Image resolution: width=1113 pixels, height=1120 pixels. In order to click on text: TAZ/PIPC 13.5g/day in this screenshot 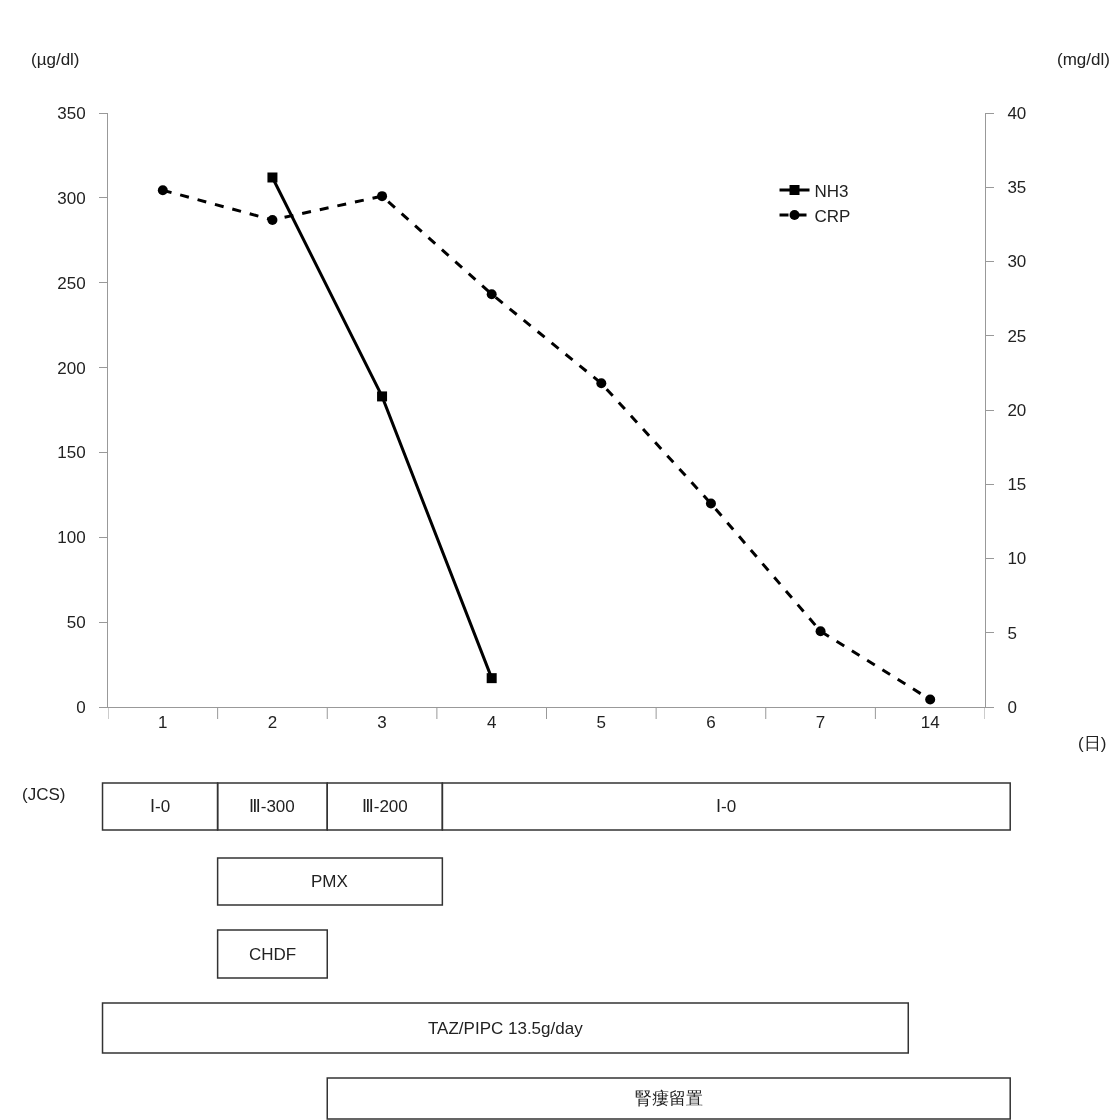, I will do `click(506, 1028)`.